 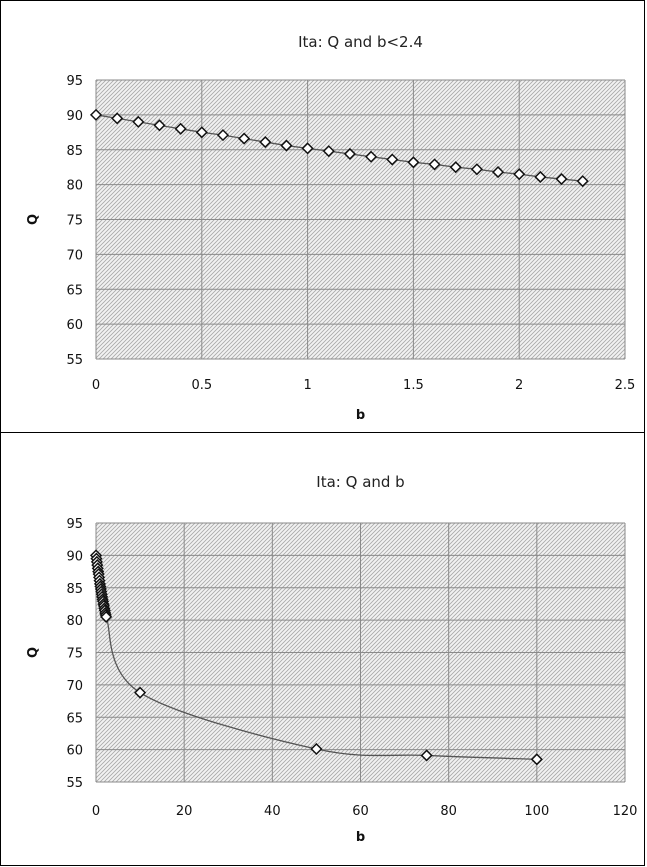 I want to click on x-tick-label: 2.5, so click(x=625, y=385).